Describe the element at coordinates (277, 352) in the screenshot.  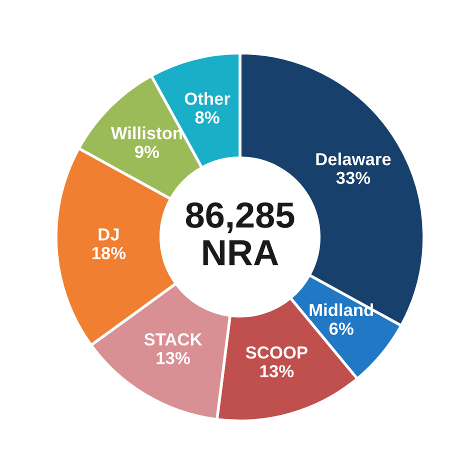
I see `slice-label: SCOOP` at that location.